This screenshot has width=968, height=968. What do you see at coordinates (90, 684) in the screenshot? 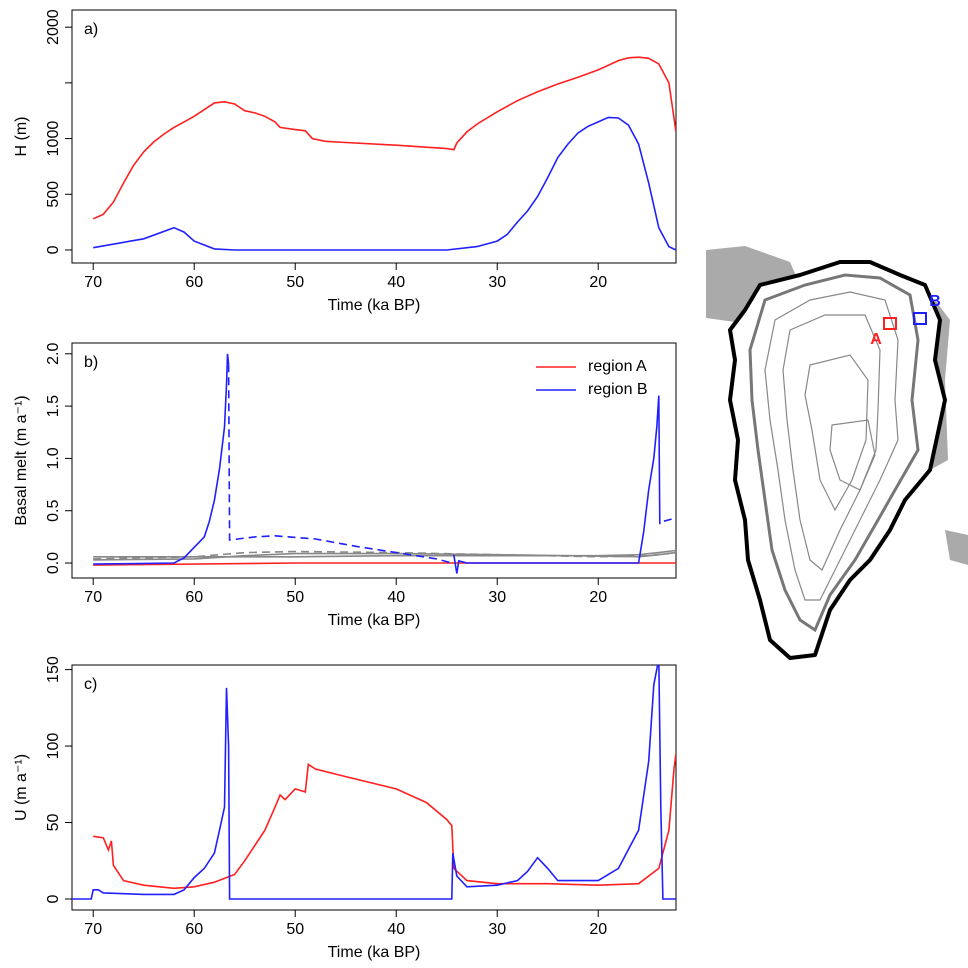
I see `panel-label: c)` at bounding box center [90, 684].